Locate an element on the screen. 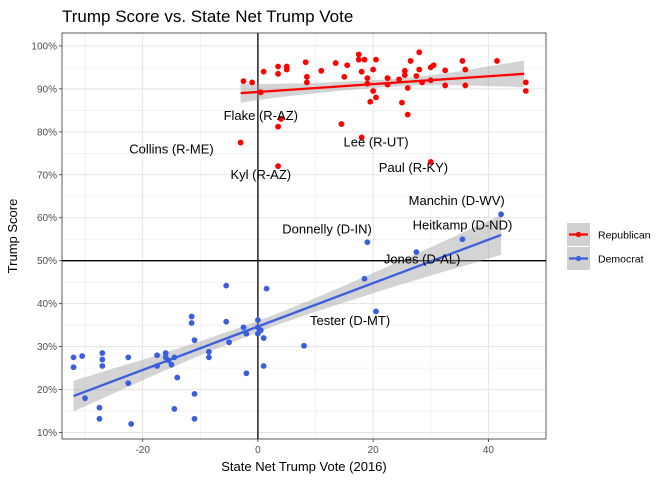  trend-line is located at coordinates (382, 83).